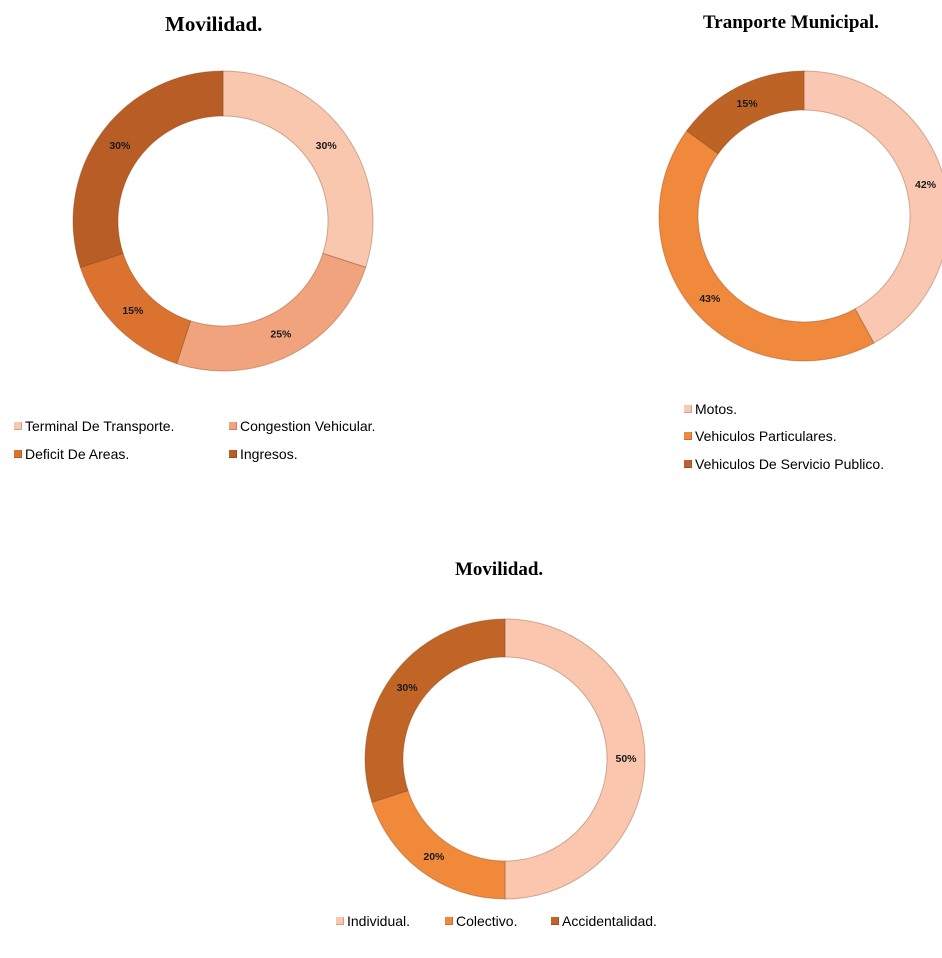 Image resolution: width=942 pixels, height=958 pixels. I want to click on legend-label: Individual., so click(379, 921).